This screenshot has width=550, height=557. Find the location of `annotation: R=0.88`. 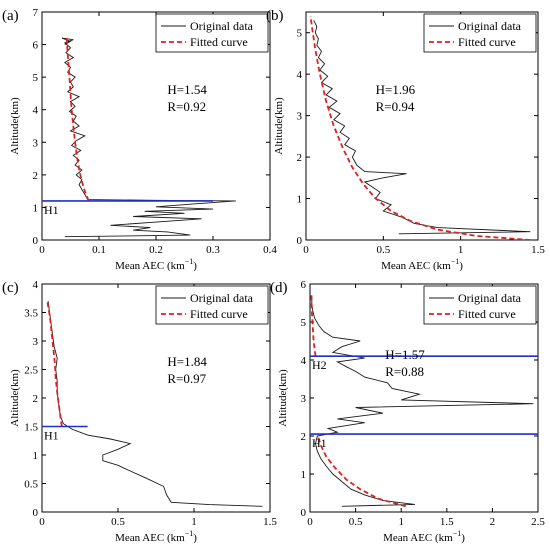

annotation: R=0.88 is located at coordinates (404, 371).